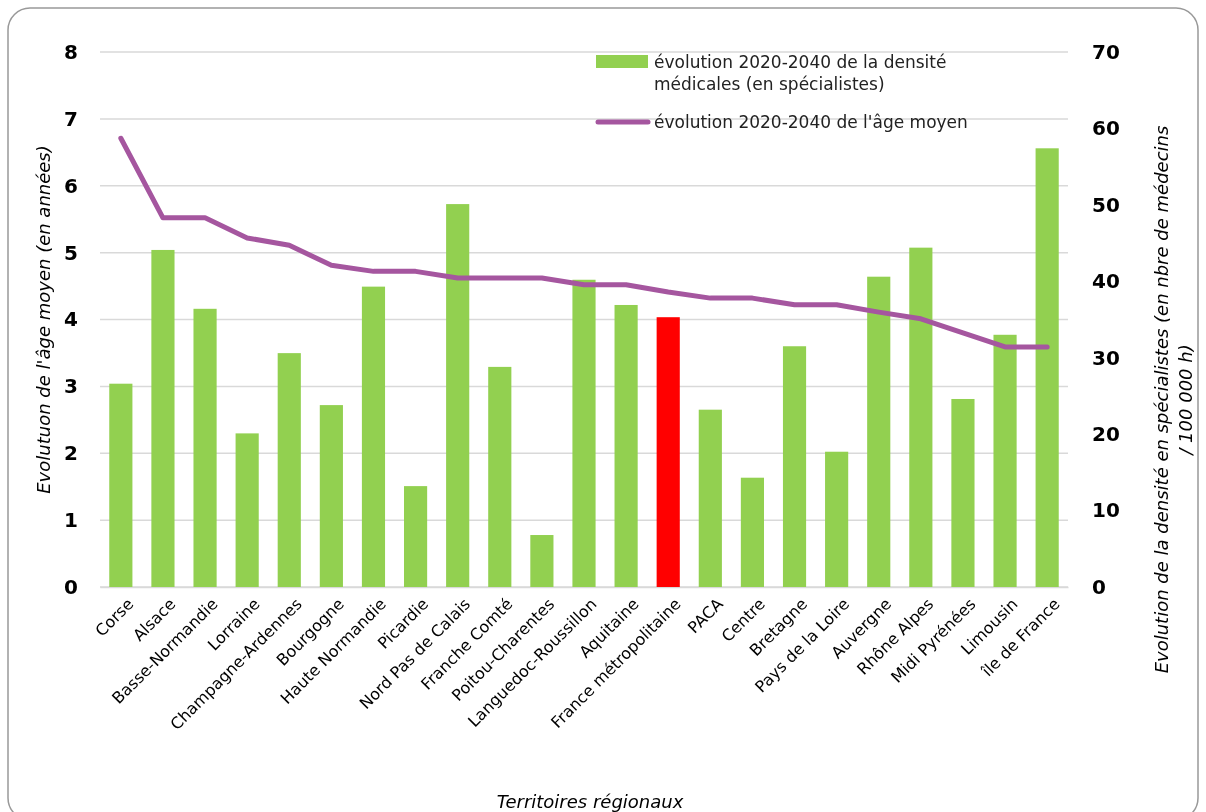 Image resolution: width=1206 pixels, height=812 pixels. What do you see at coordinates (1106, 357) in the screenshot?
I see `y2-tick-label: 30` at bounding box center [1106, 357].